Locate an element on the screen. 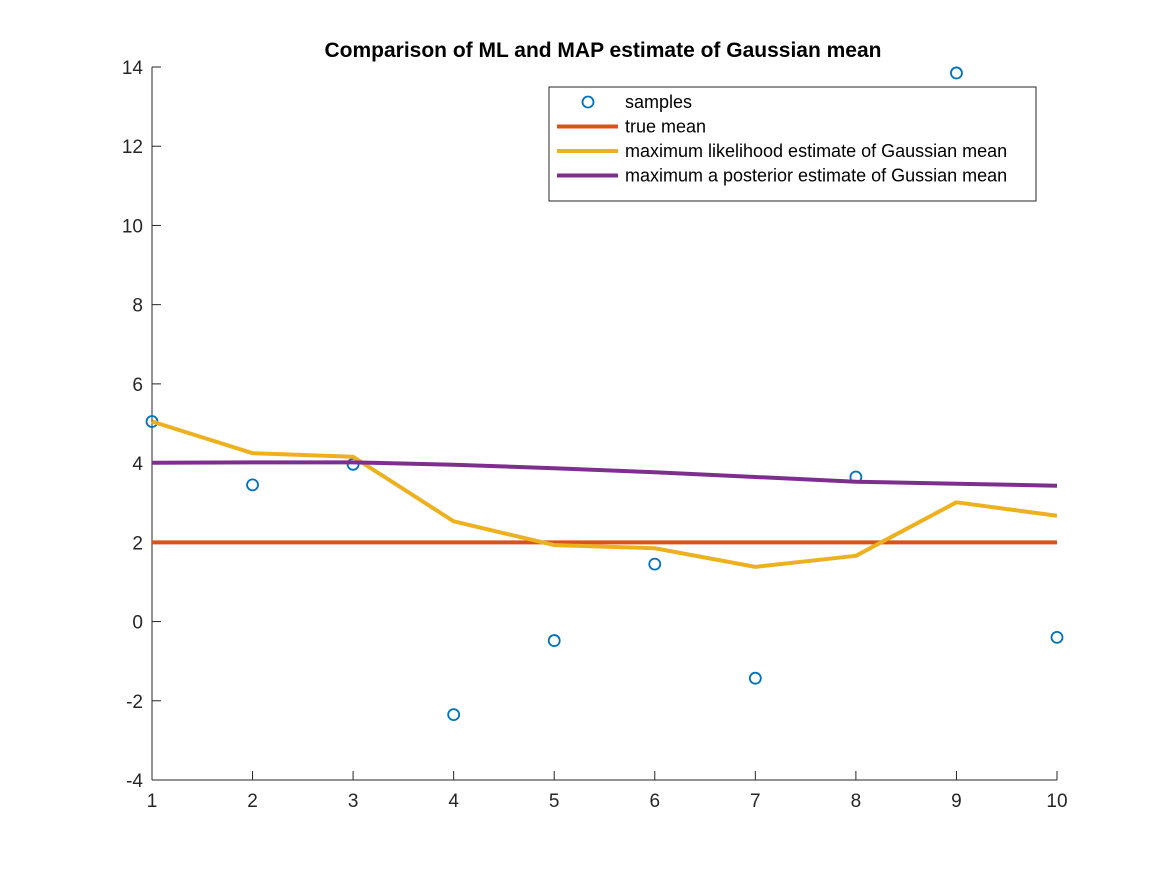 This screenshot has height=880, width=1167. x-tick-label: 2 is located at coordinates (252, 801).